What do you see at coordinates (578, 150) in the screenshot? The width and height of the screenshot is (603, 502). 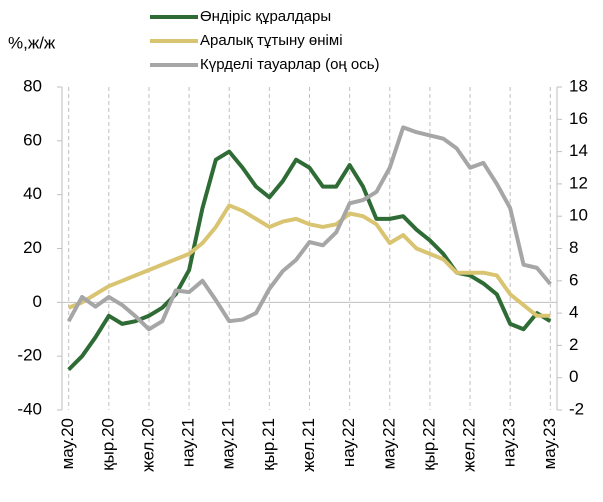 I see `y2-tick-label: 14` at bounding box center [578, 150].